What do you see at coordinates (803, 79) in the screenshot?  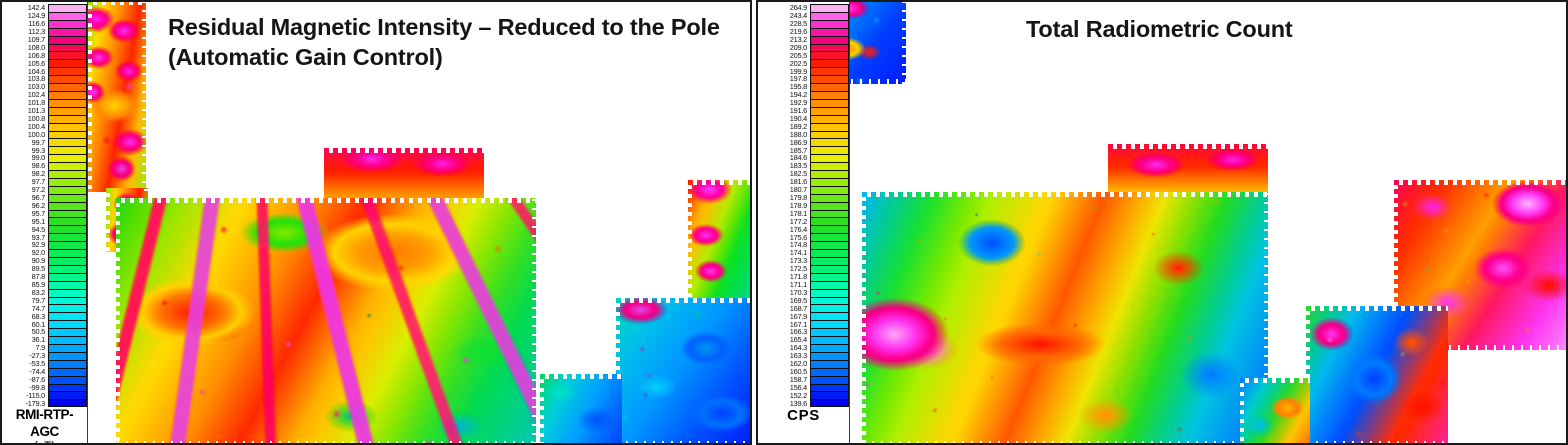 I see `colorbar-row: 197.8` at bounding box center [803, 79].